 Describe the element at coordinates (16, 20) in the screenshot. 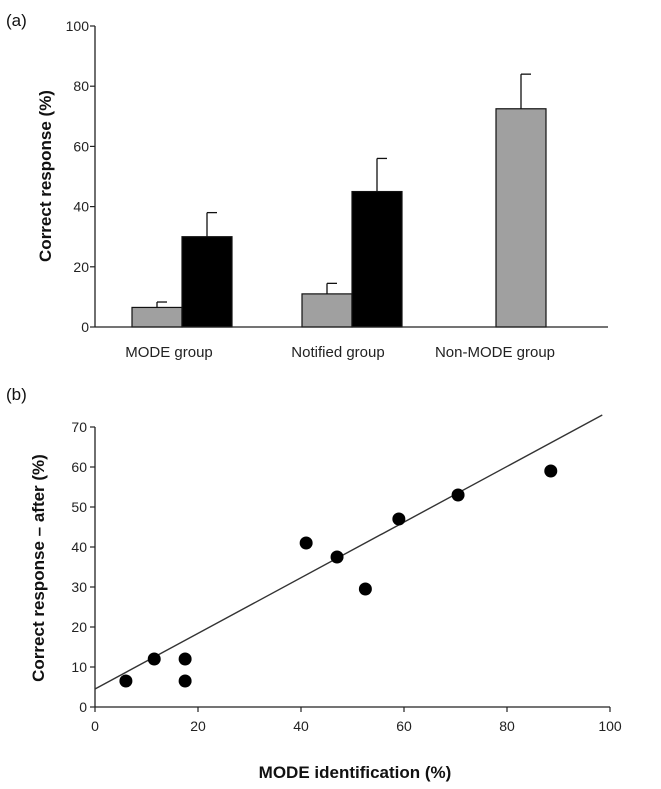

I see `panel-a-label: (a)` at that location.